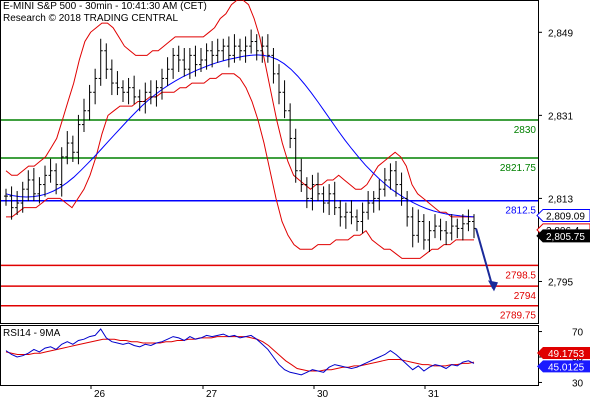 Image resolution: width=590 pixels, height=400 pixels. What do you see at coordinates (100, 394) in the screenshot?
I see `x-tick-label: 26` at bounding box center [100, 394].